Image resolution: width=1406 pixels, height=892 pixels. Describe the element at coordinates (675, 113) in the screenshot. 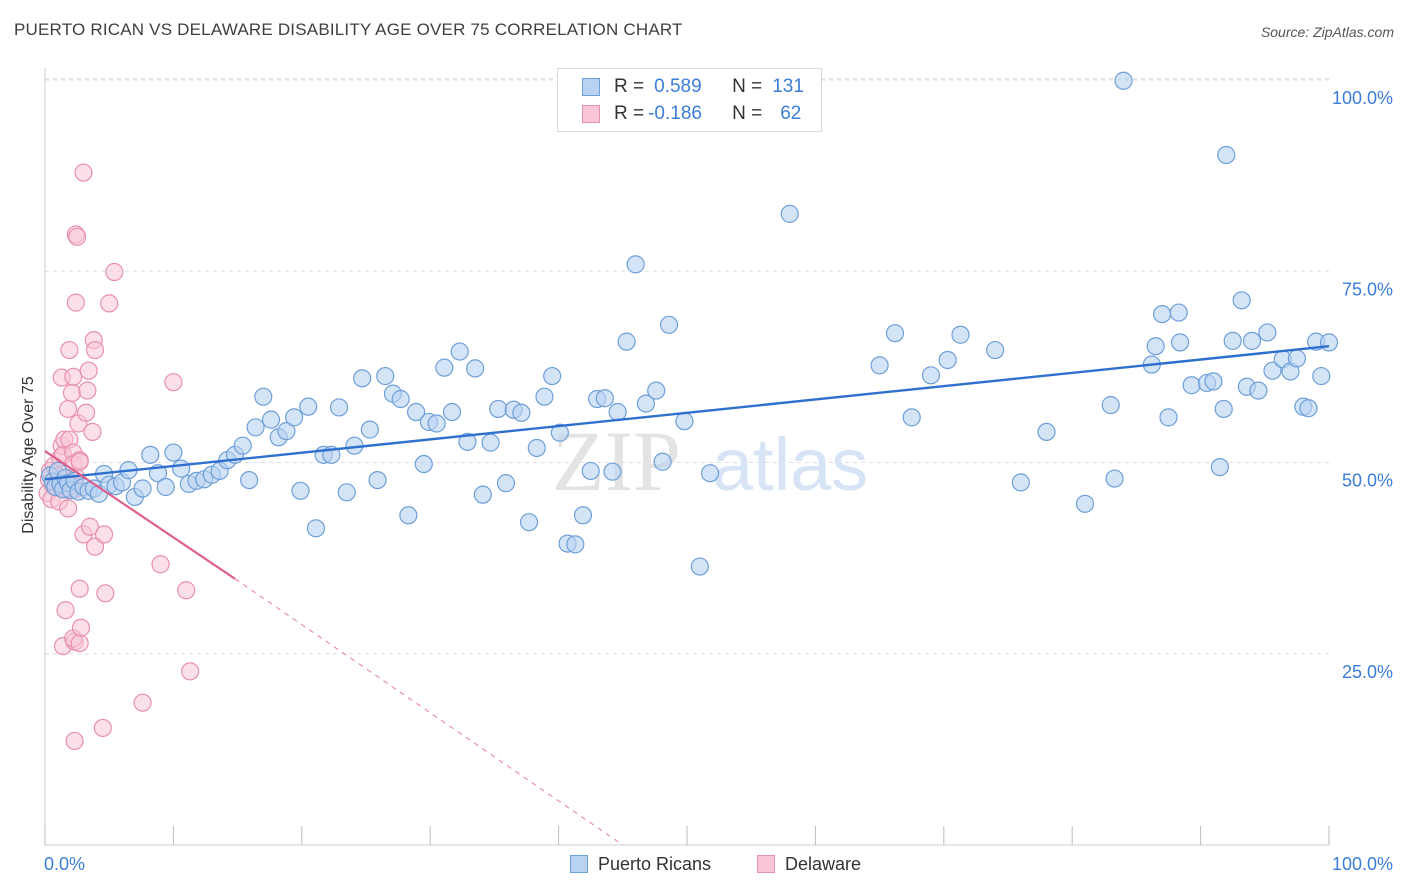

I see `legend-r-value: -0.186` at that location.